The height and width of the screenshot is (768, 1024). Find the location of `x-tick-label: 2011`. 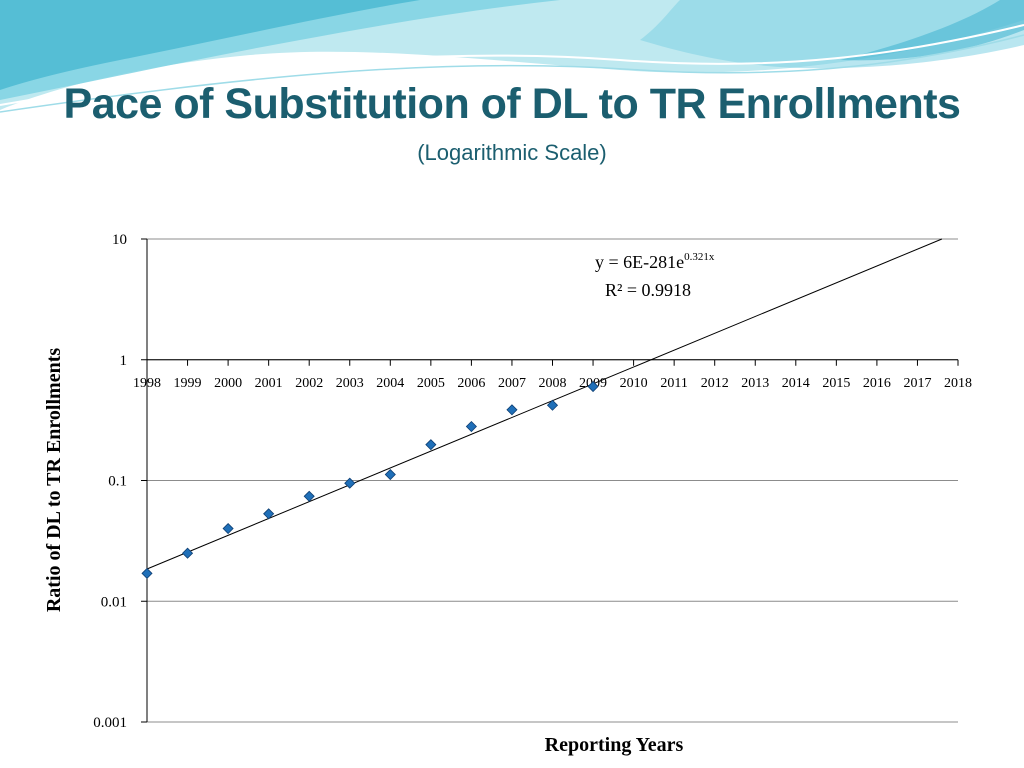

x-tick-label: 2011 is located at coordinates (673, 383).